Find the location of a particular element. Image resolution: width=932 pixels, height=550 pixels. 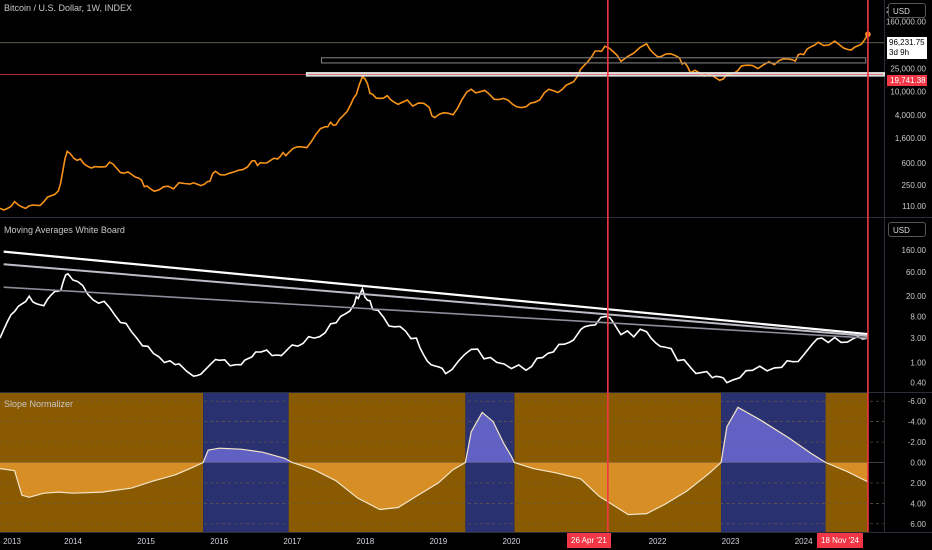

slope-normalizer-title: Slope Normalizer is located at coordinates (39, 404).